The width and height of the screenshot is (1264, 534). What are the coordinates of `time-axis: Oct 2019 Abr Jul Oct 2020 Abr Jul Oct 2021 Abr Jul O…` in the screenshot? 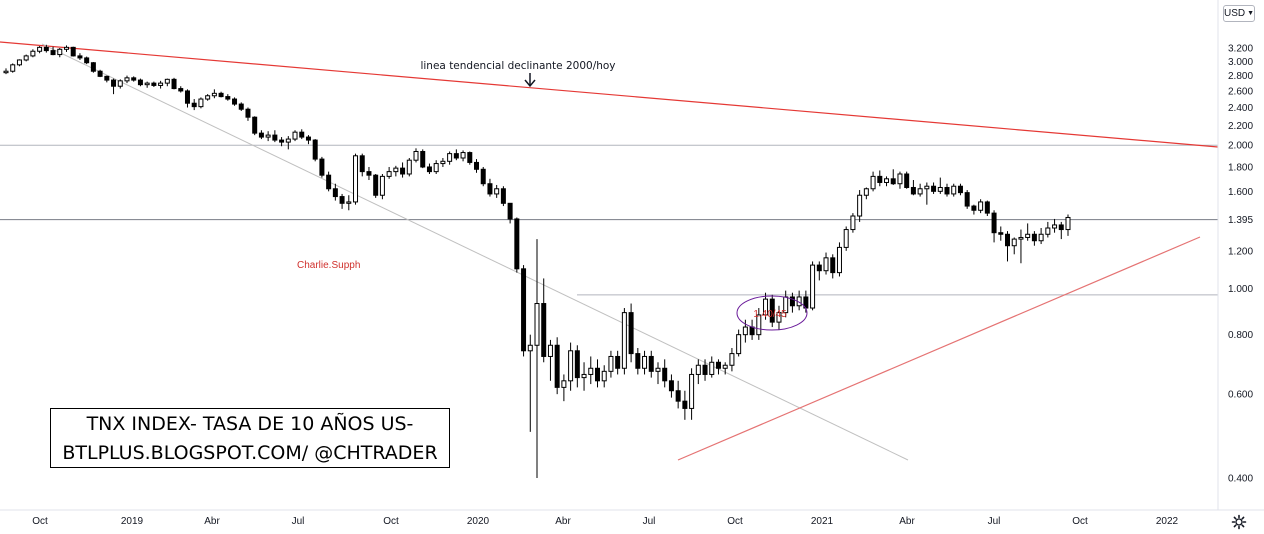 It's located at (605, 521).